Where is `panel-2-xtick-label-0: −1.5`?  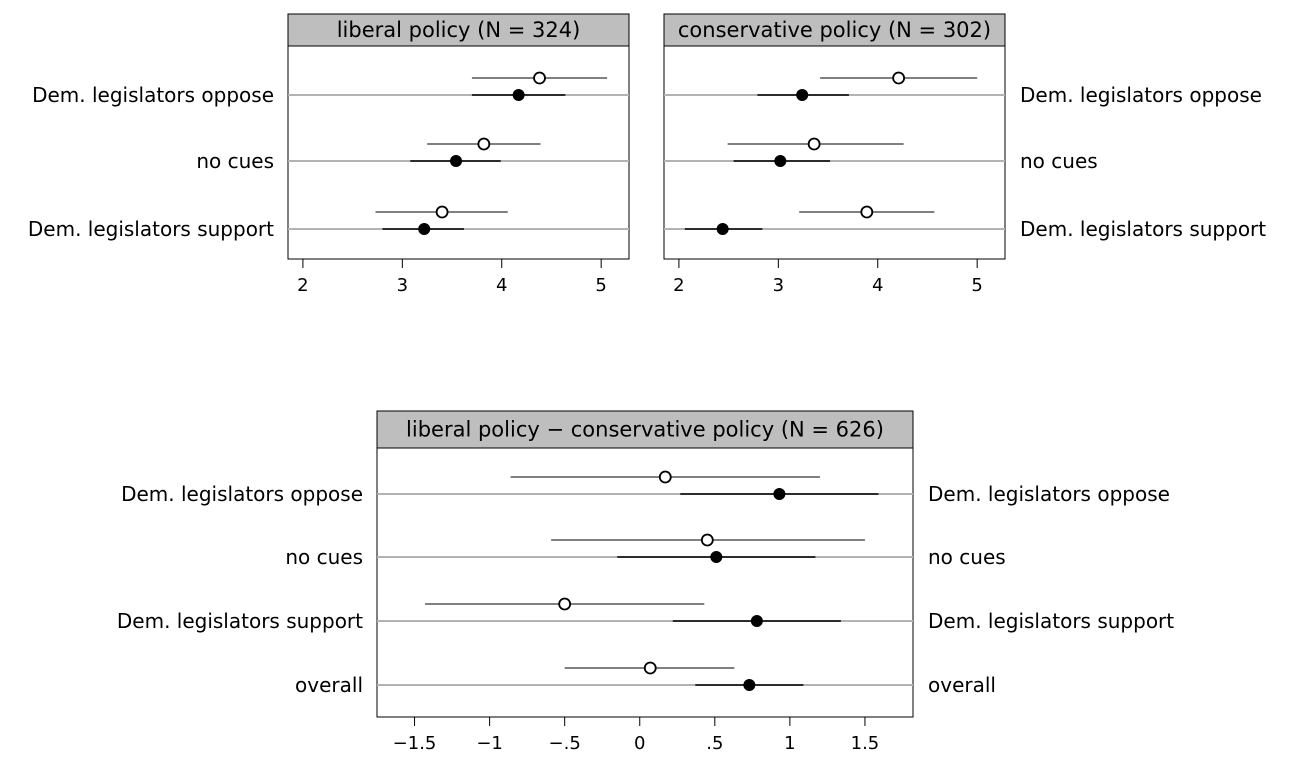 panel-2-xtick-label-0: −1.5 is located at coordinates (415, 743).